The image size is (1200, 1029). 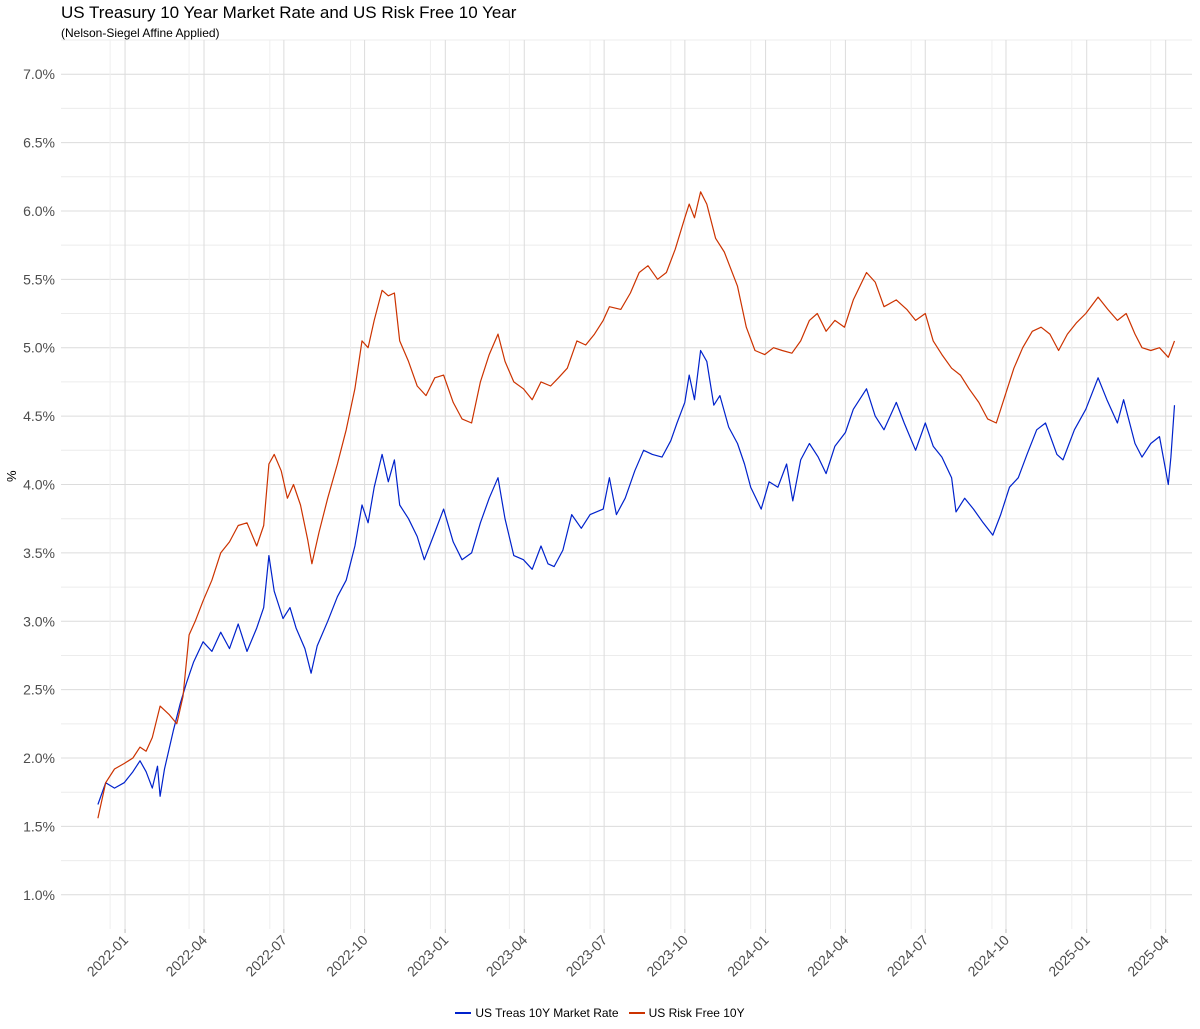 What do you see at coordinates (186, 956) in the screenshot?
I see `x-tick-label: 2022-04` at bounding box center [186, 956].